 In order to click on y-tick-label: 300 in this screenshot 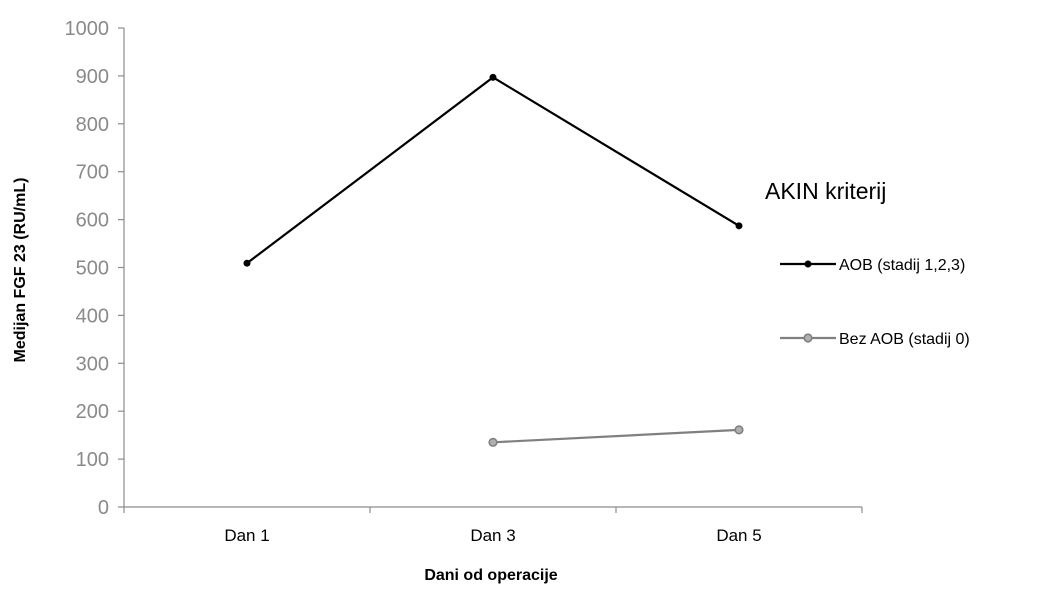, I will do `click(92, 364)`.